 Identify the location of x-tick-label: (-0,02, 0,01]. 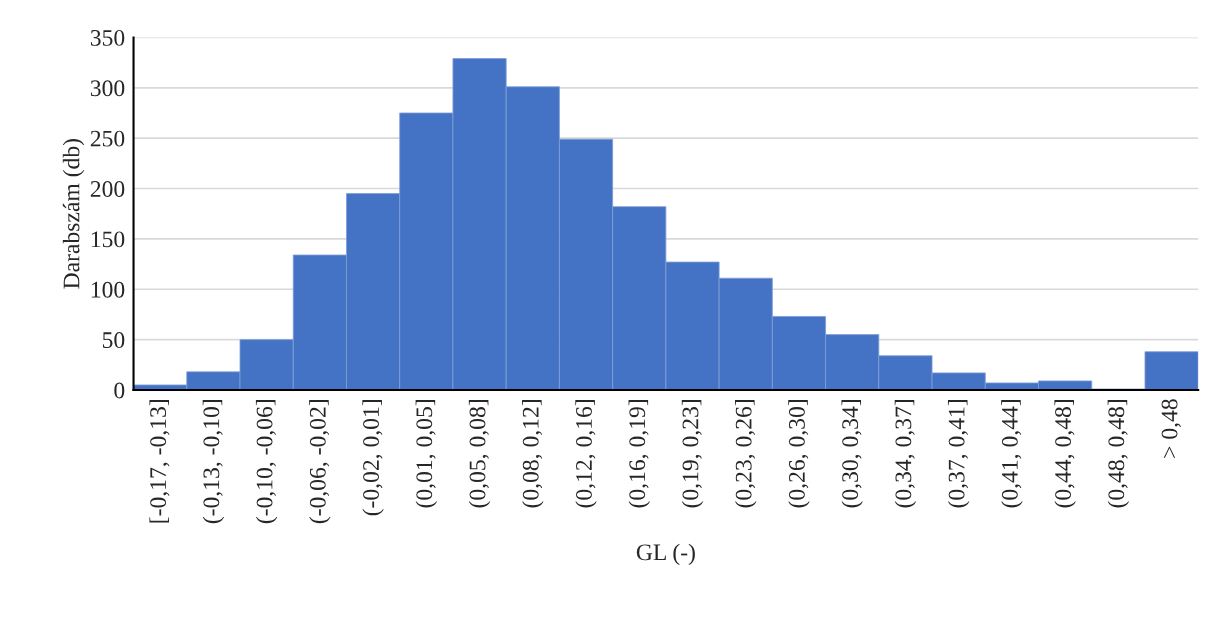
(373, 458).